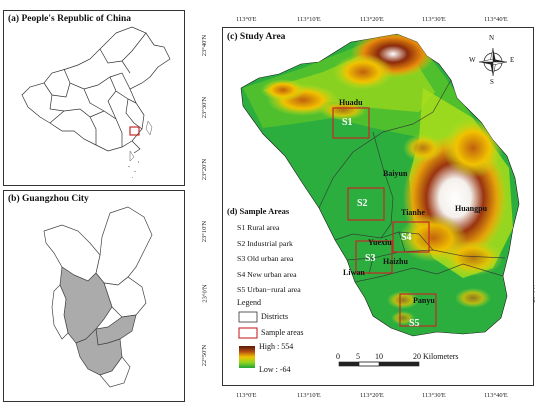  Describe the element at coordinates (309, 19) in the screenshot. I see `top-tick-label: 113°10'E` at that location.